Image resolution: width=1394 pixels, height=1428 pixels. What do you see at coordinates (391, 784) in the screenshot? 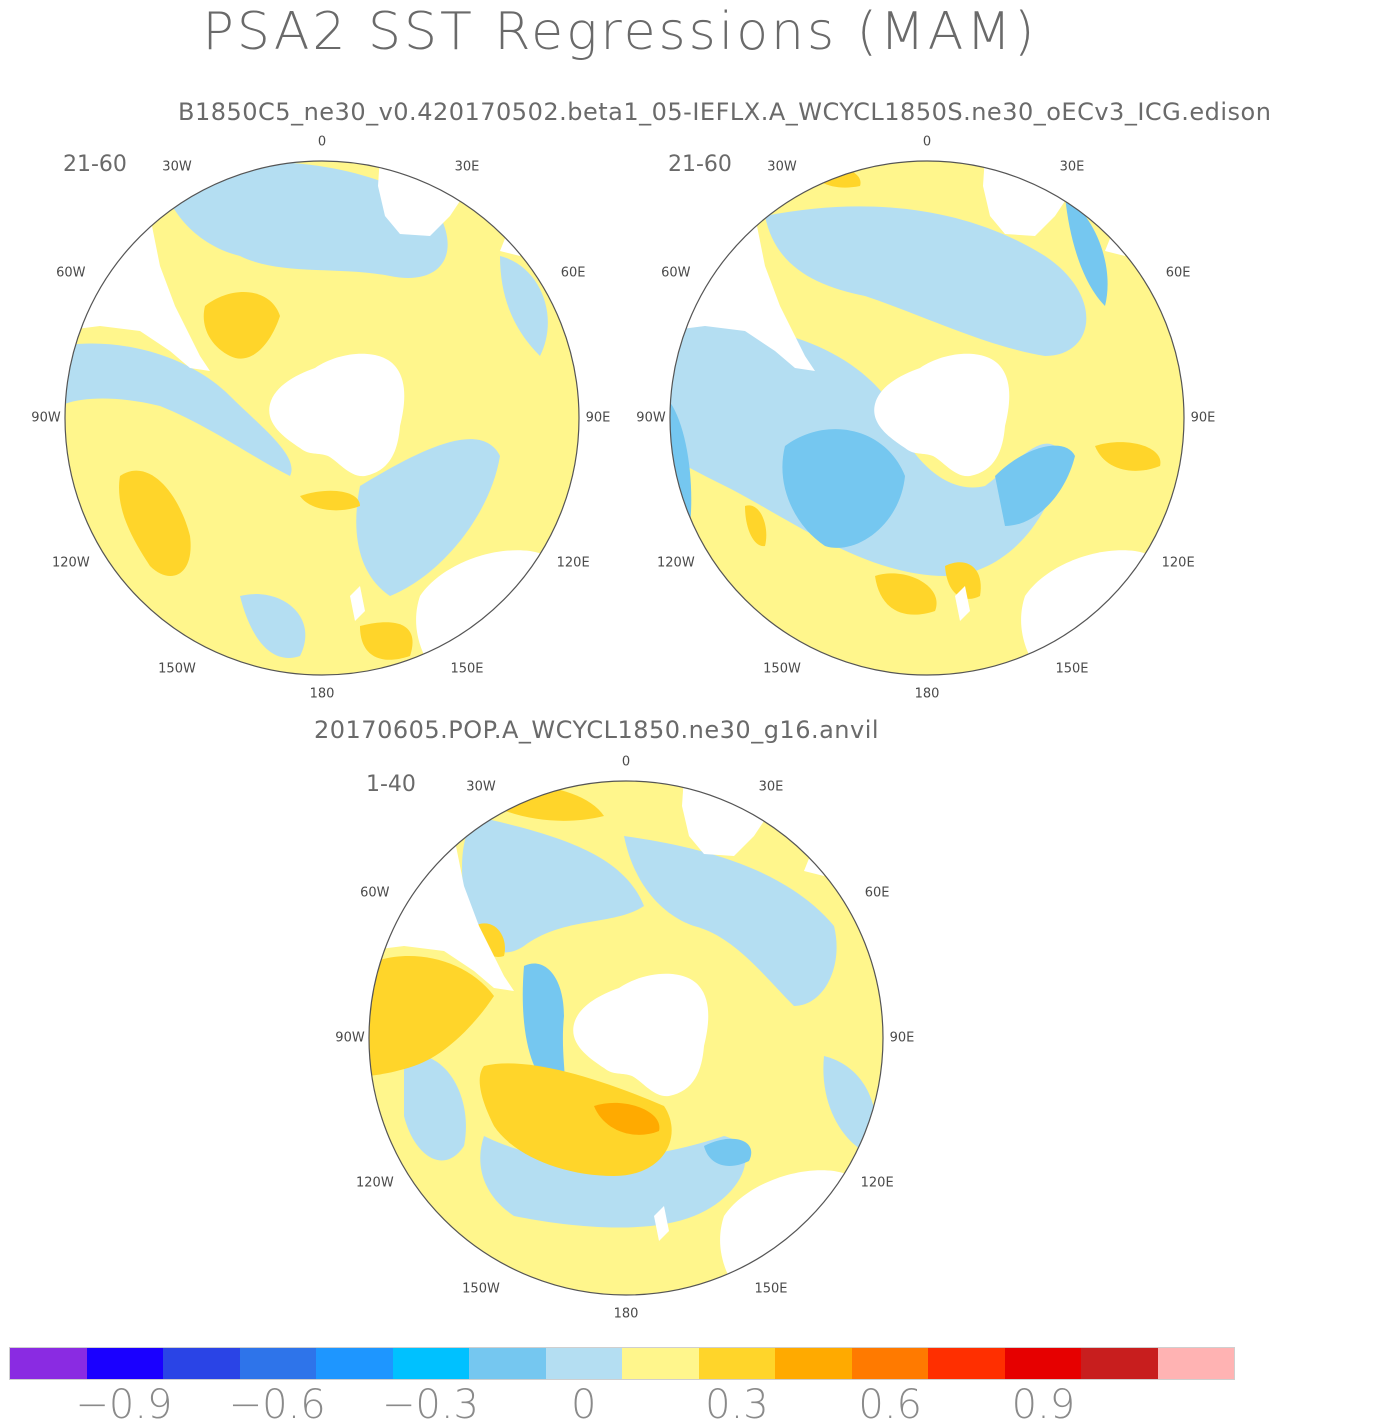
I see `panel-bottom-year-range: 1-40` at bounding box center [391, 784].